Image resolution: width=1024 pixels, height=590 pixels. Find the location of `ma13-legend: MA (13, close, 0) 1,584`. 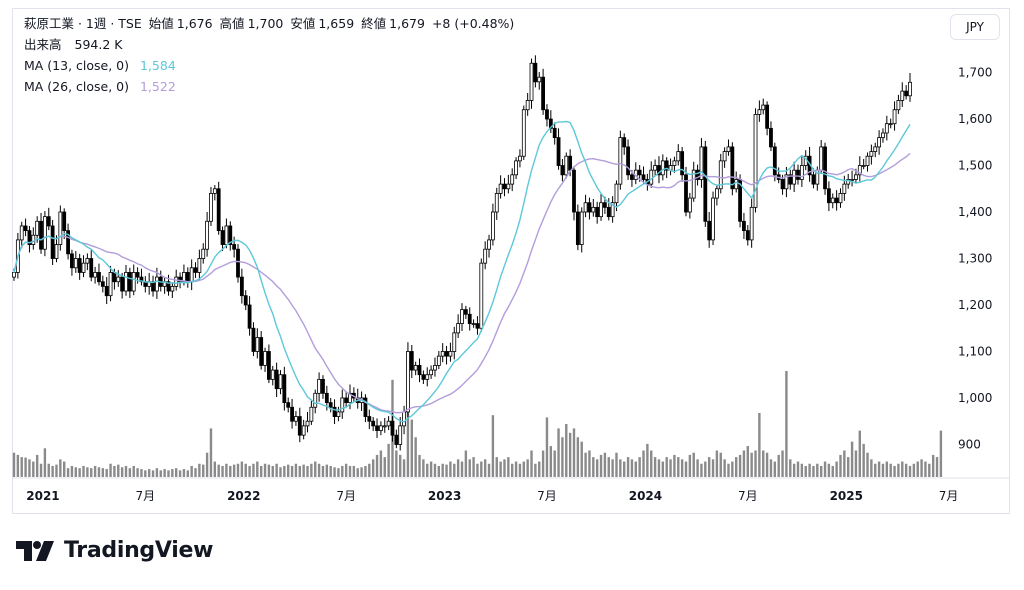

ma13-legend: MA (13, close, 0) 1,584 is located at coordinates (101, 65).